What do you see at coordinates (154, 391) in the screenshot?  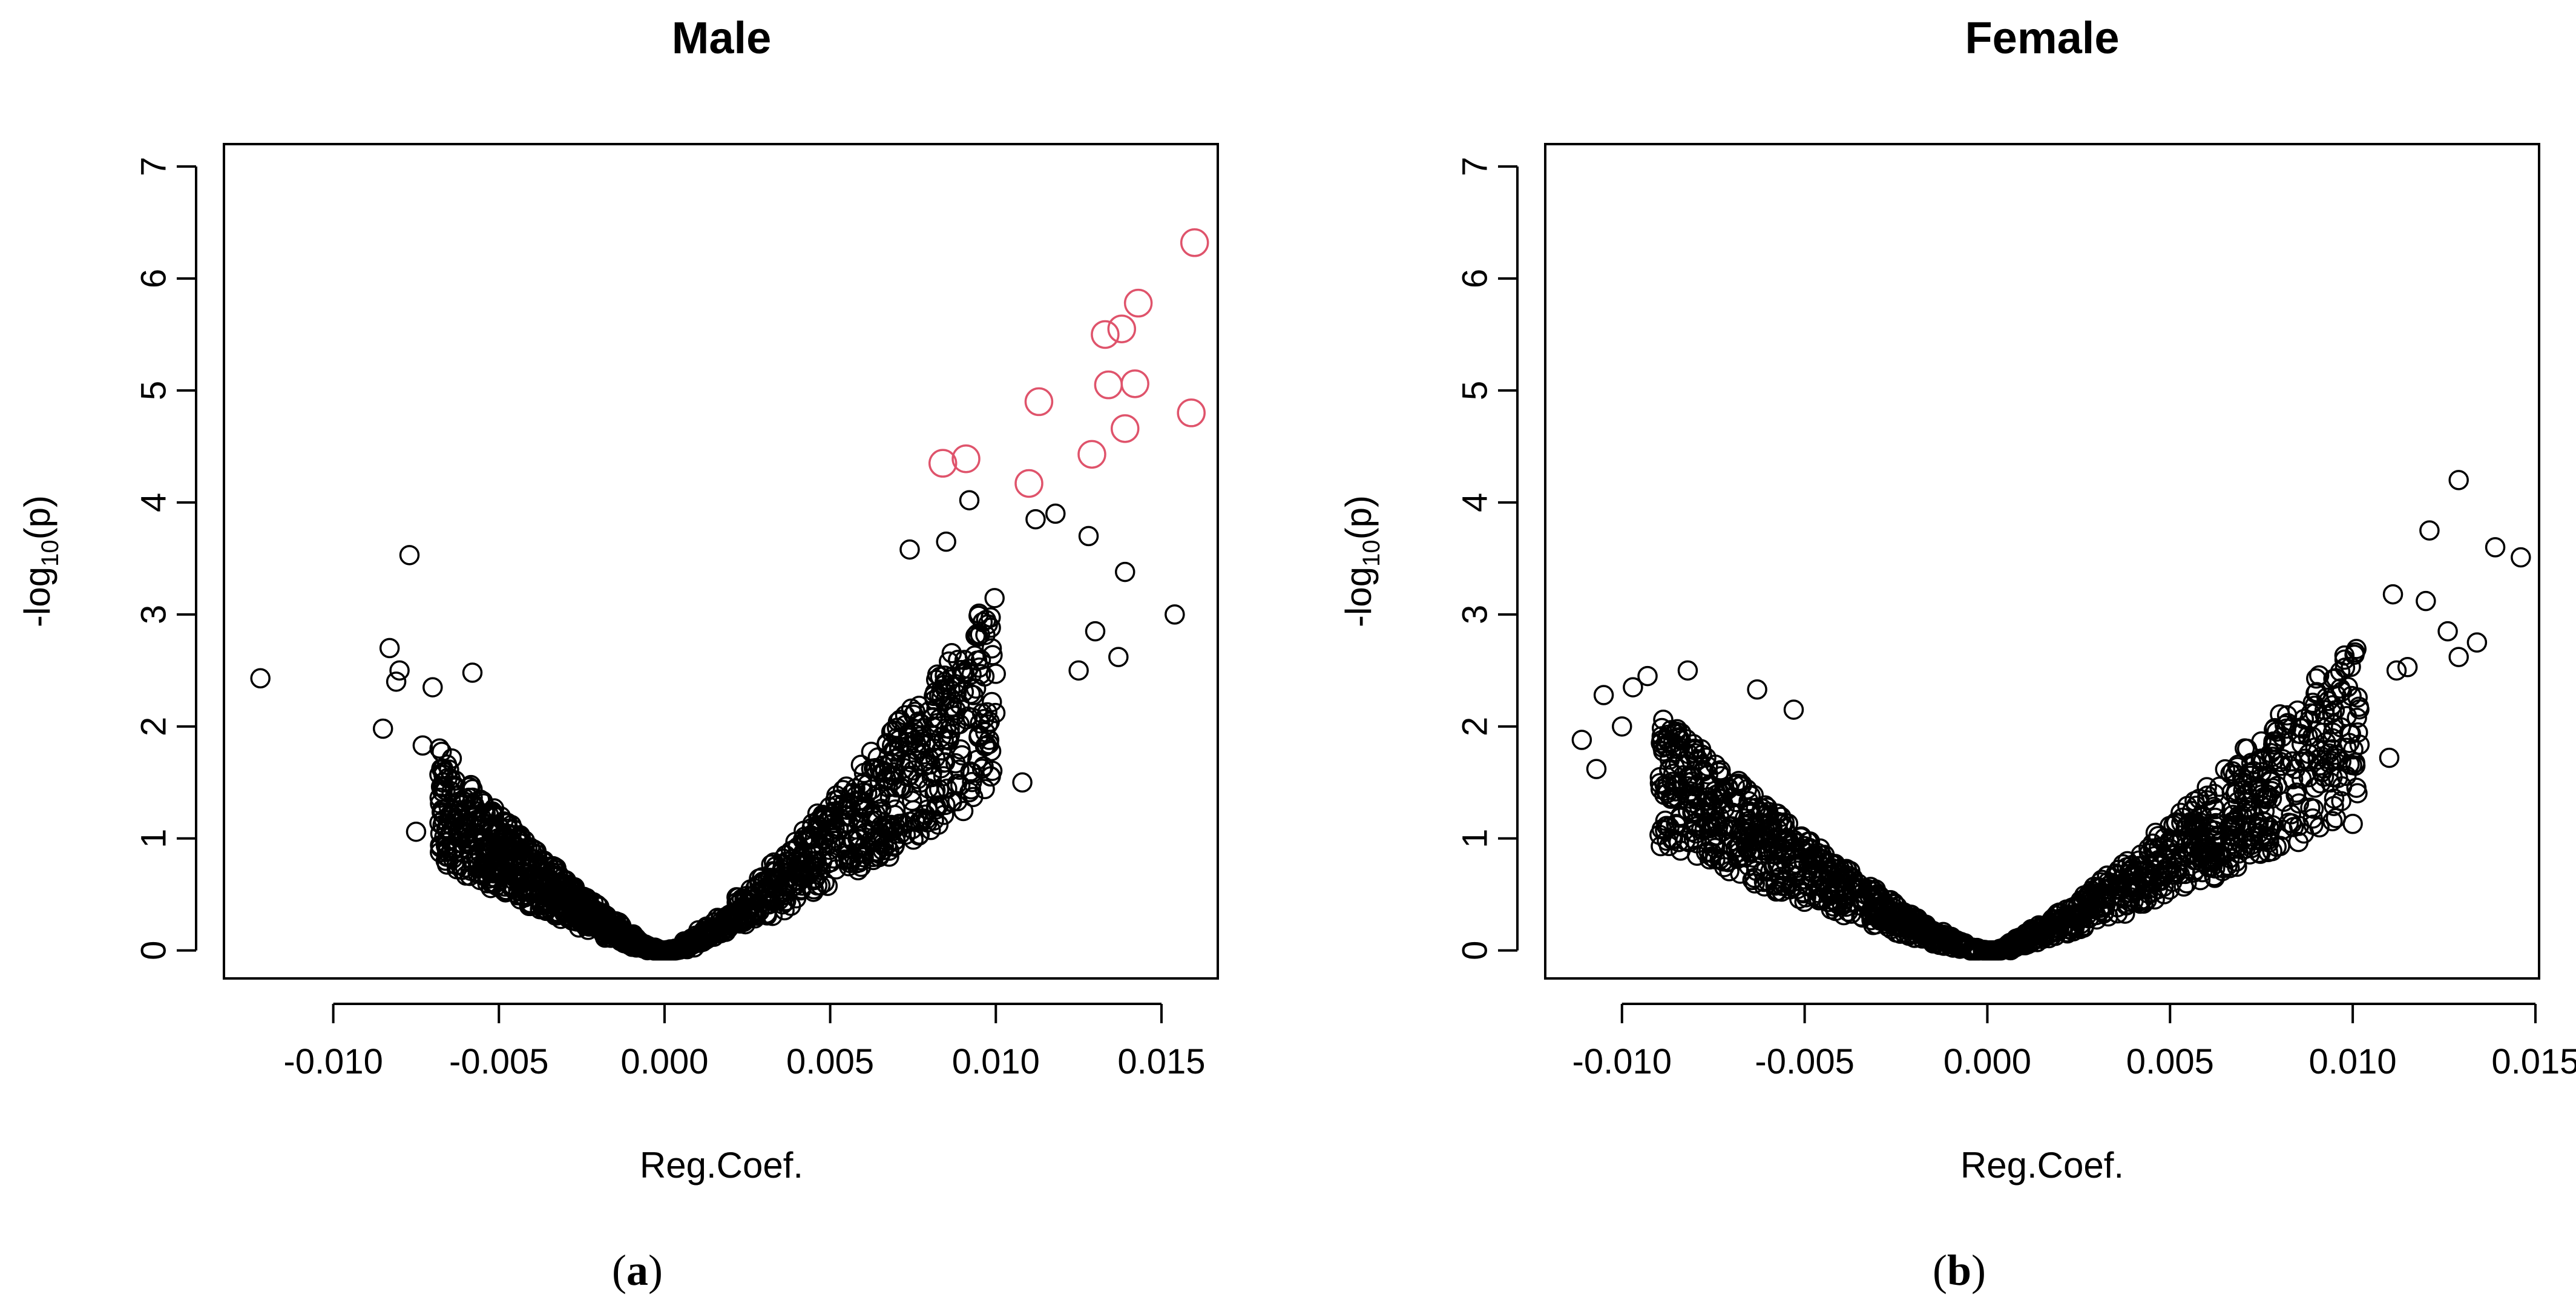 I see `y-tick-label: 5` at bounding box center [154, 391].